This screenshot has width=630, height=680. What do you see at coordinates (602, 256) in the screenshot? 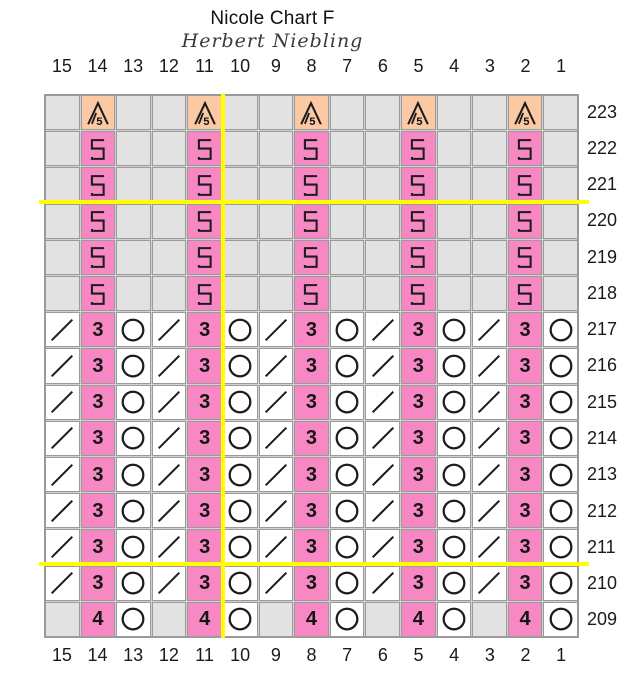
I see `row-label-219: 219` at bounding box center [602, 256].